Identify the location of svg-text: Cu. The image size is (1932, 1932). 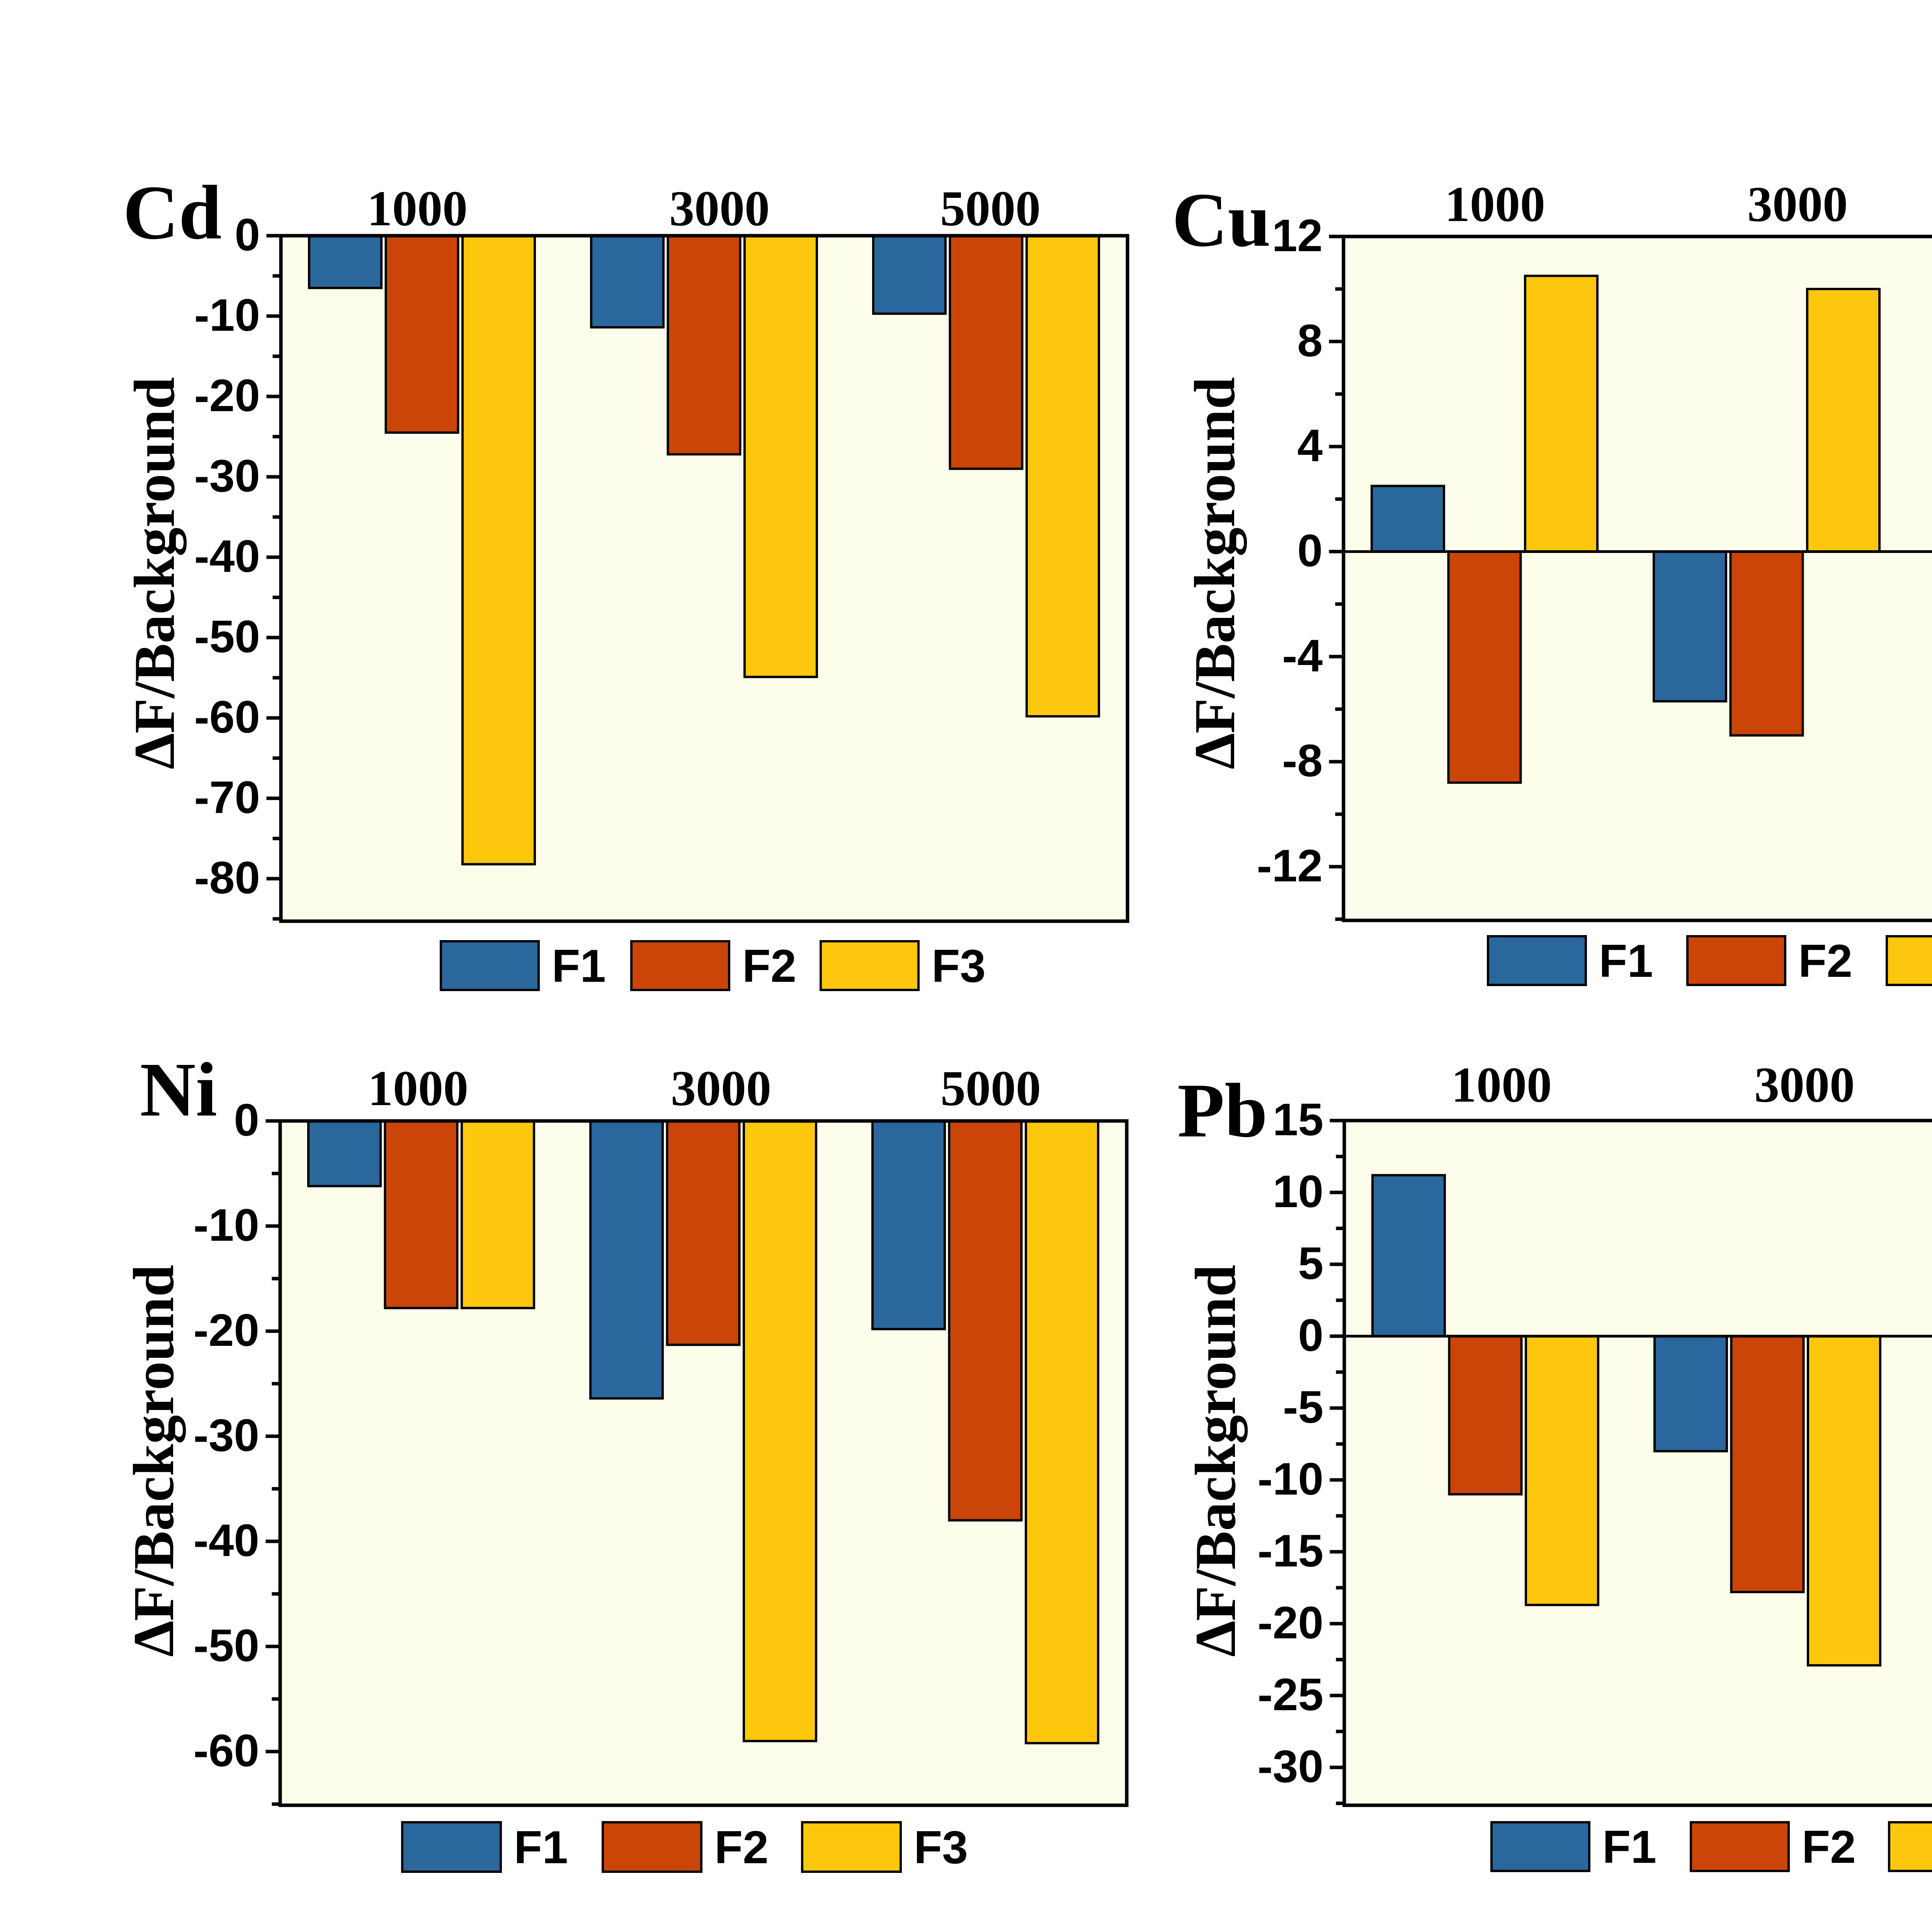
(1221, 220).